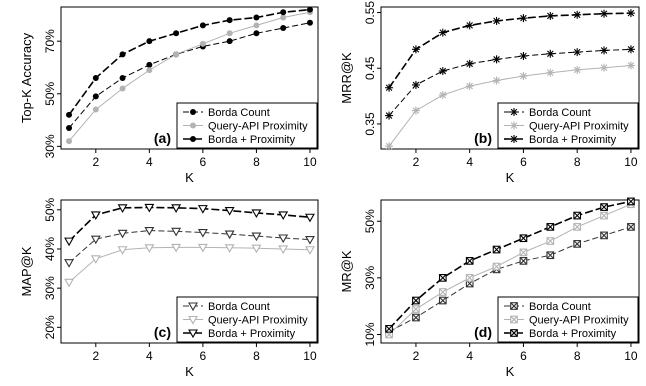  What do you see at coordinates (370, 68) in the screenshot?
I see `y-tick-label: 0.45` at bounding box center [370, 68].